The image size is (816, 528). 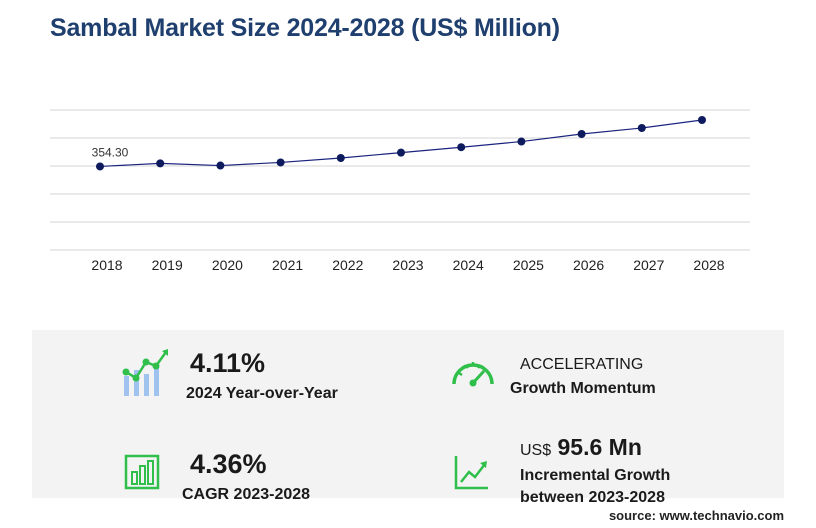 I want to click on speedometer-icon, so click(x=473, y=374).